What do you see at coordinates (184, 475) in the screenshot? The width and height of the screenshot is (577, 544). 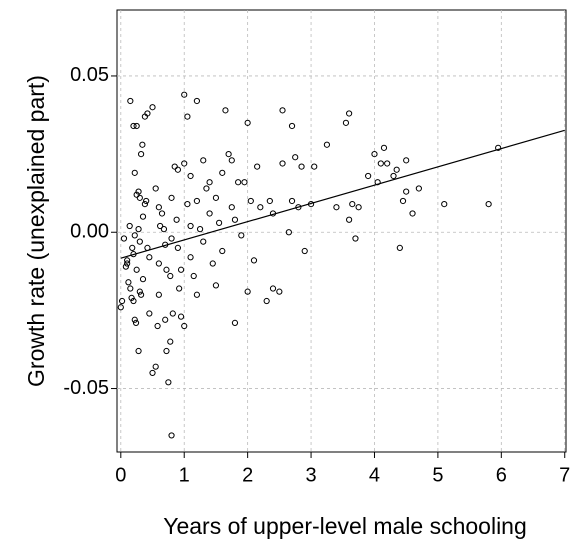 I see `x-tick-label: 1` at bounding box center [184, 475].